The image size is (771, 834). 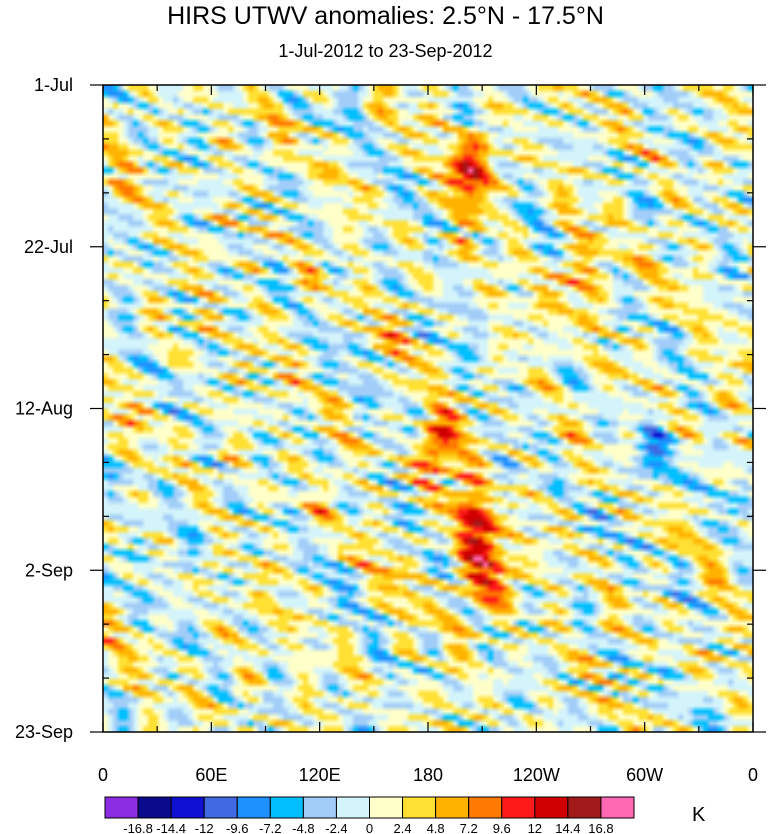 What do you see at coordinates (385, 51) in the screenshot?
I see `chart-subtitle: 1-Jul-2012 to 23-Sep-2012` at bounding box center [385, 51].